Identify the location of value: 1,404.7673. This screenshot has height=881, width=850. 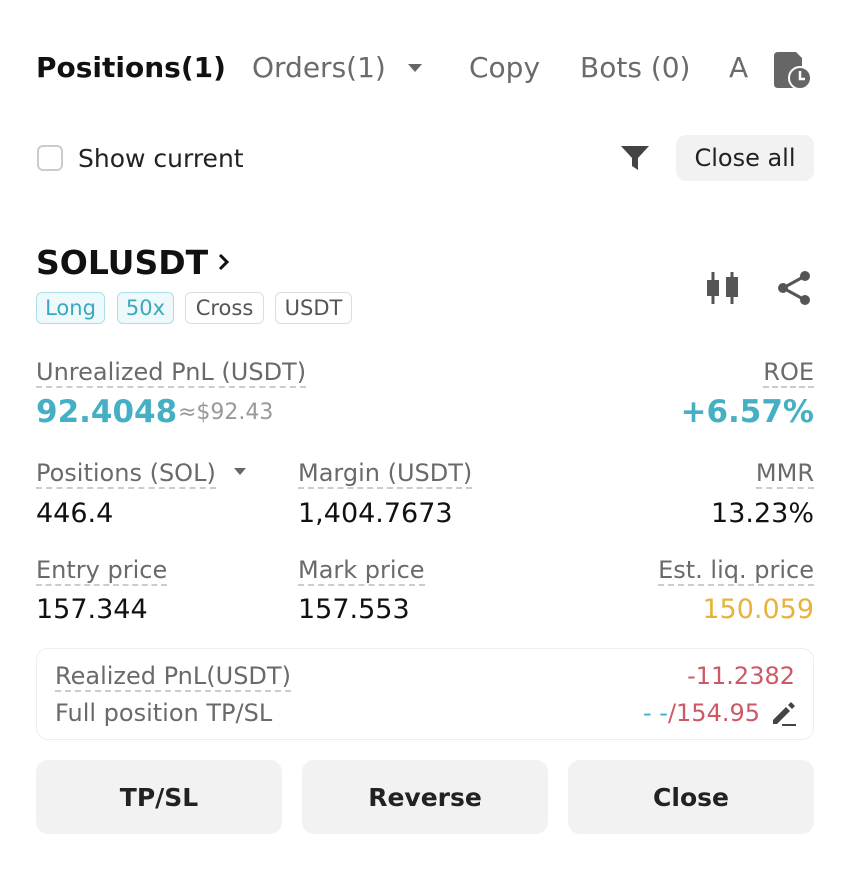
(375, 513).